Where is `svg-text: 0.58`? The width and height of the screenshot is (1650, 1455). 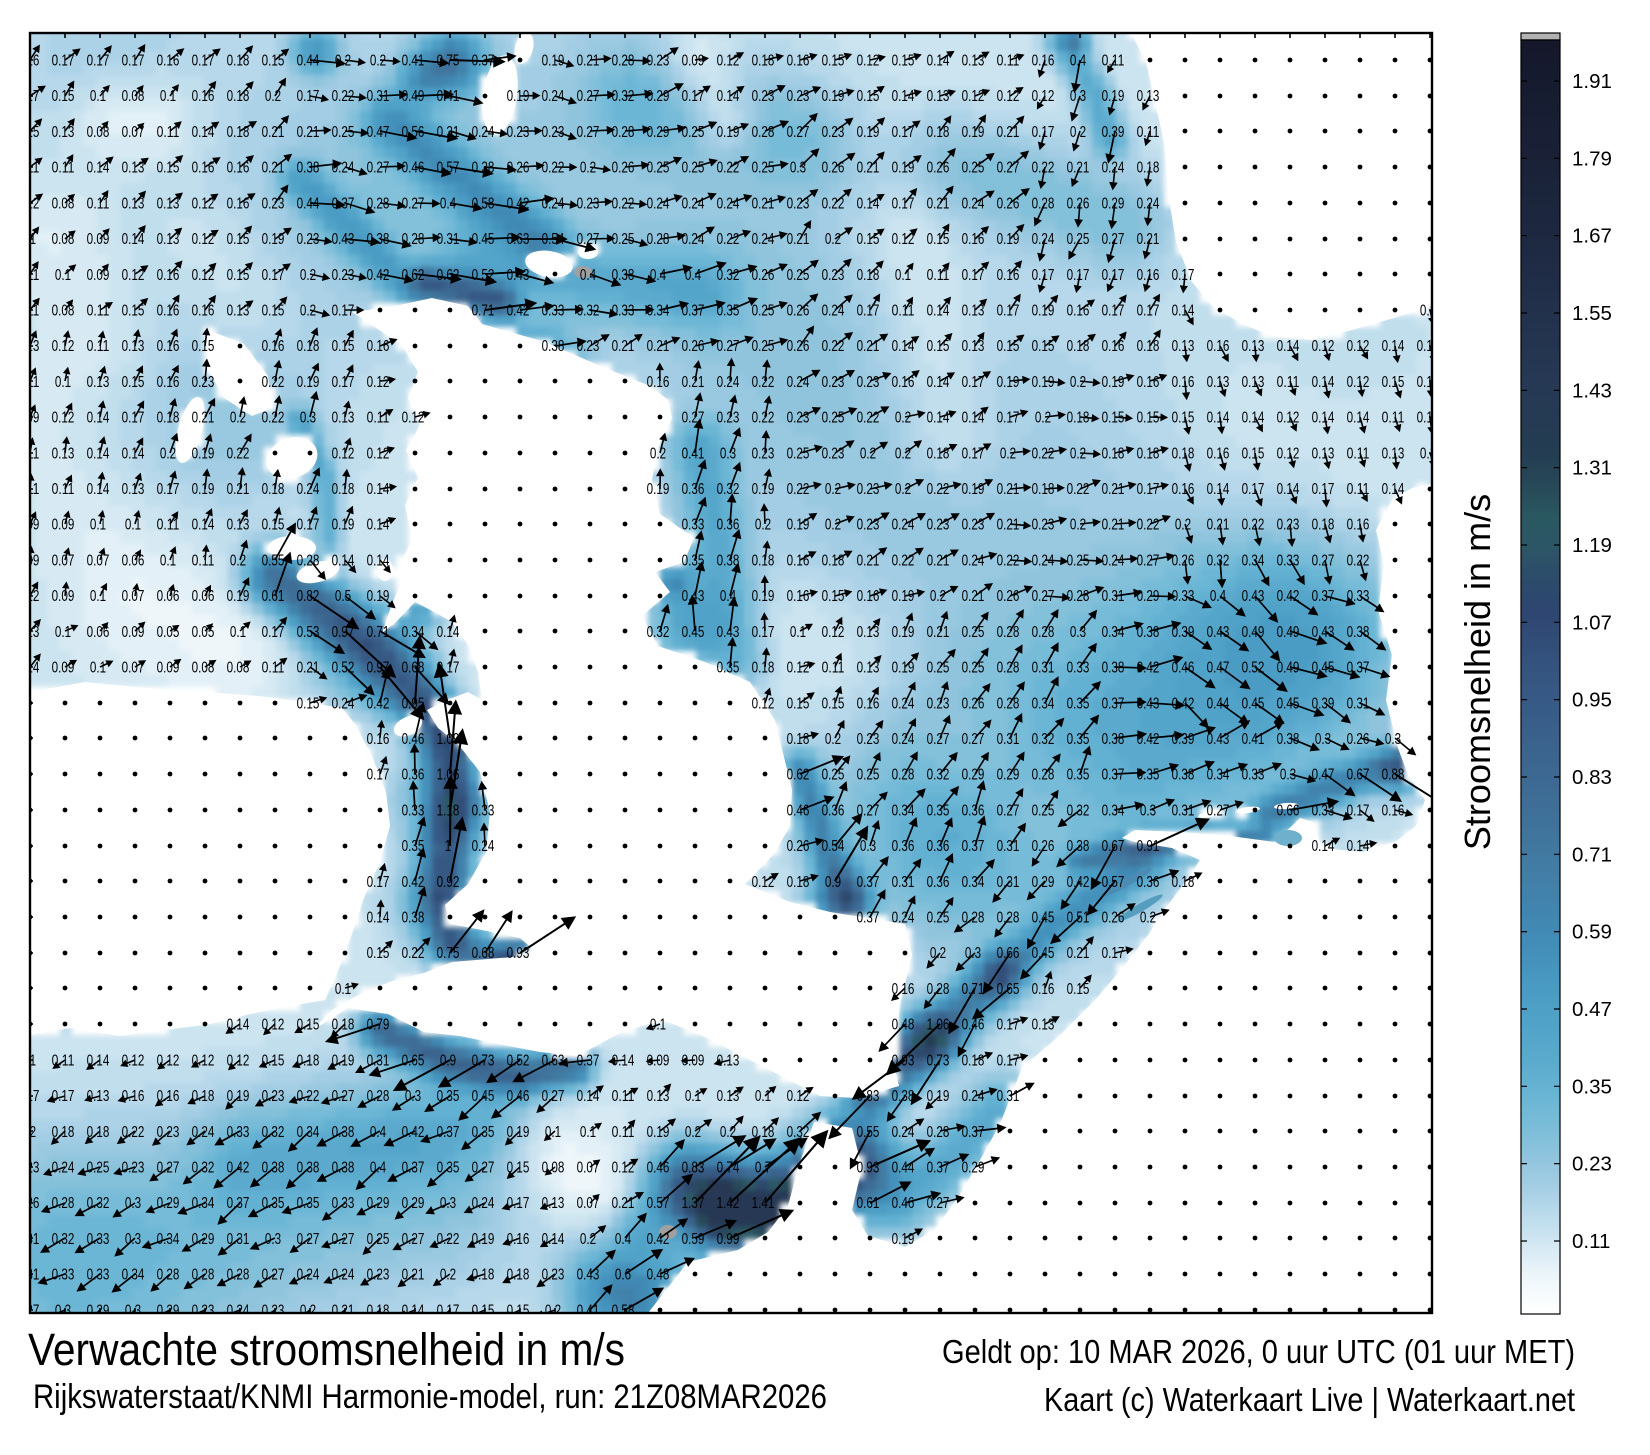 svg-text: 0.58 is located at coordinates (483, 203).